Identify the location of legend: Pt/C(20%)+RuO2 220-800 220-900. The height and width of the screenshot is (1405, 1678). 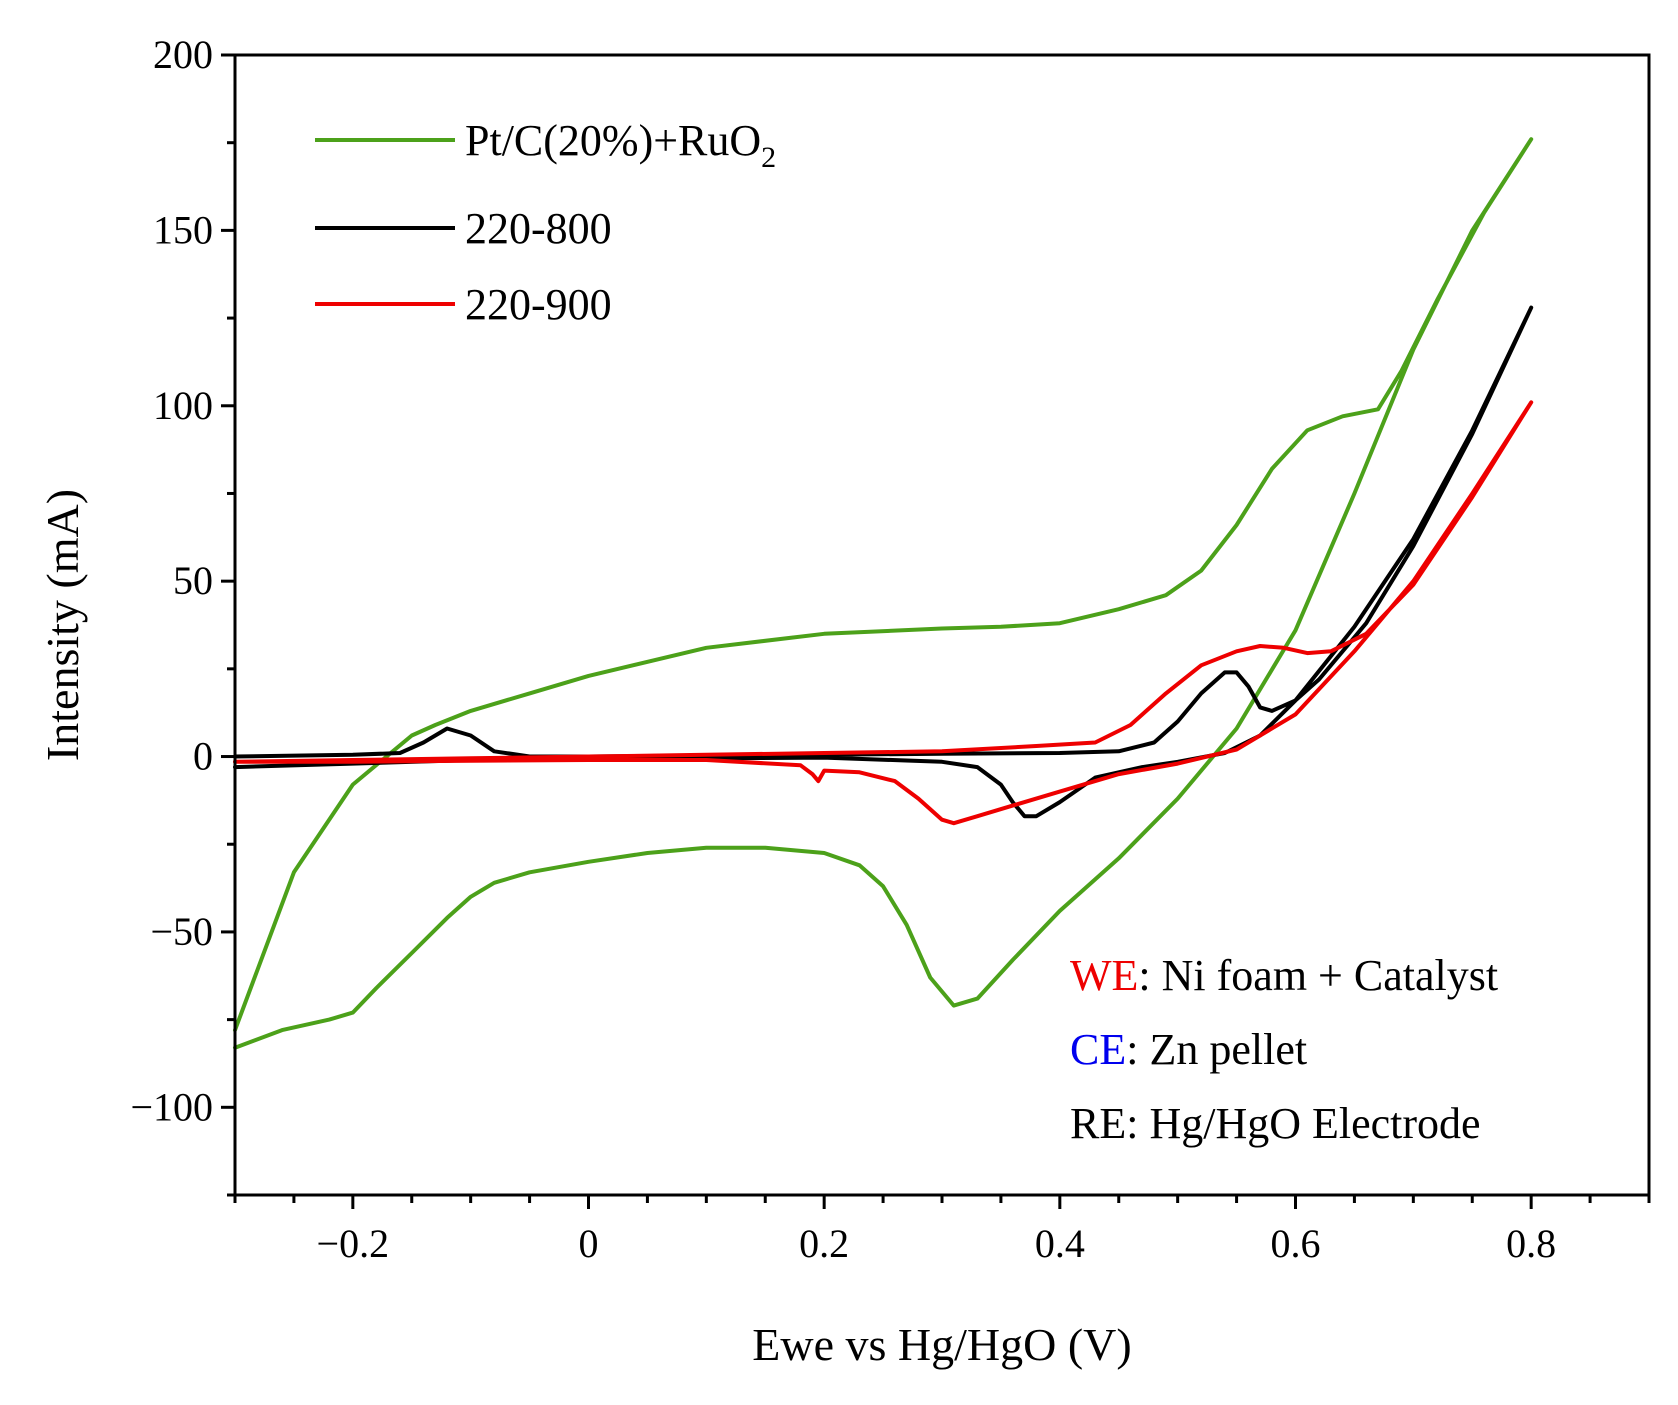
(545, 222).